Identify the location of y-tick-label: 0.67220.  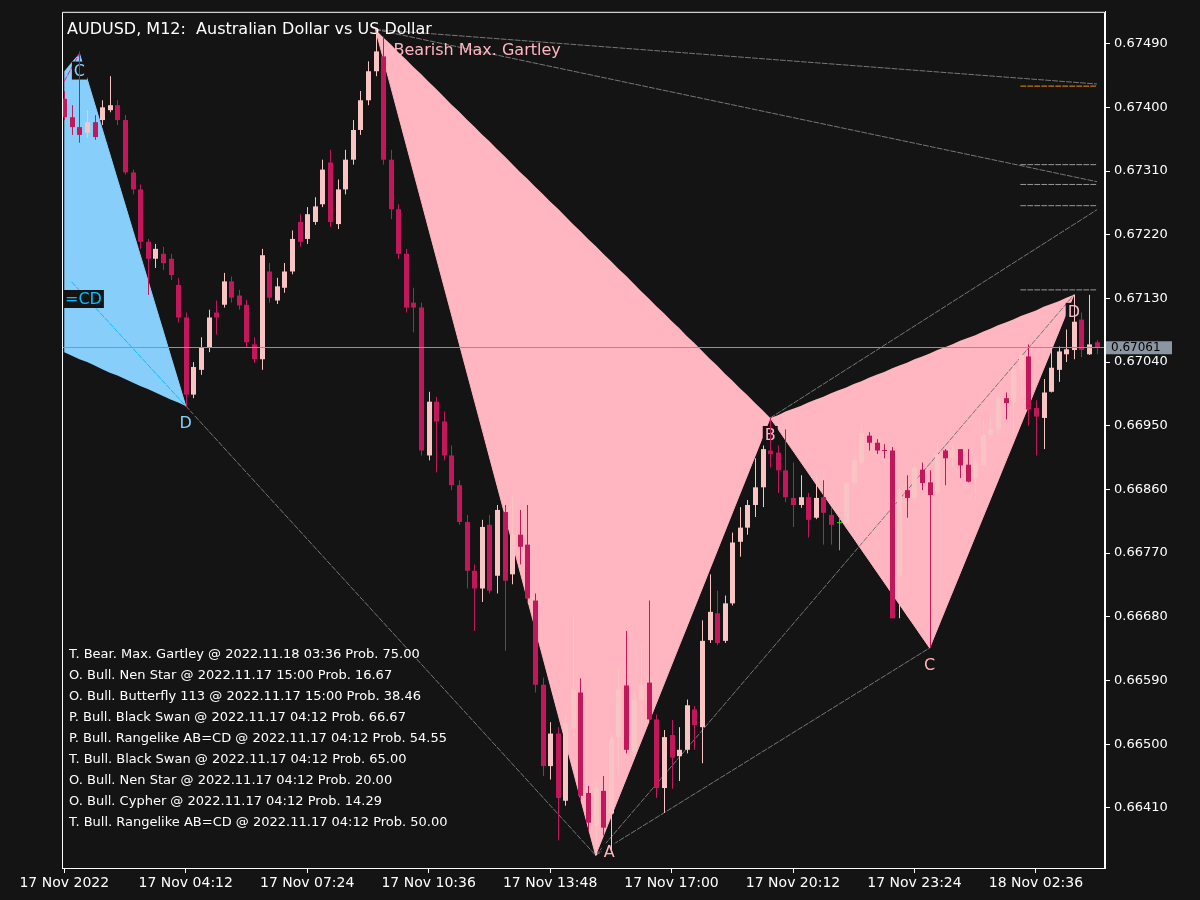
(1141, 234).